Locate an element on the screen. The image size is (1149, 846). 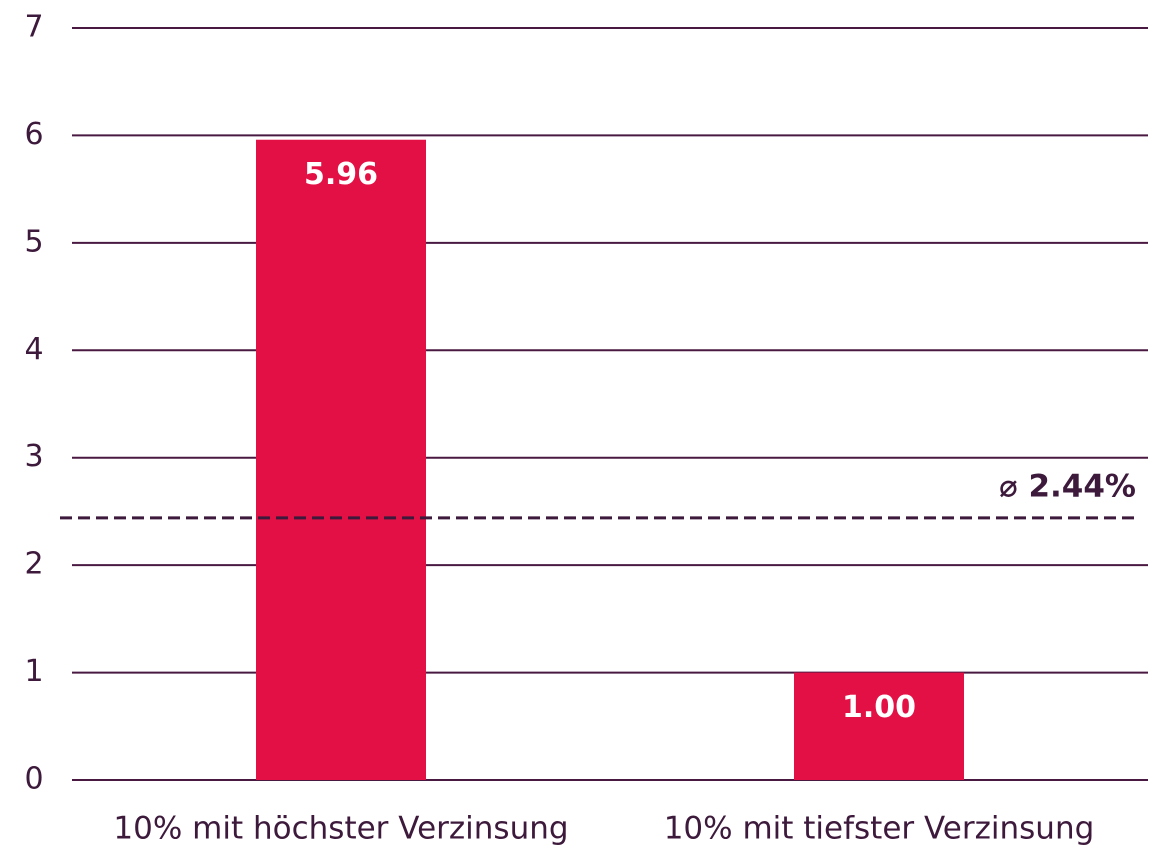
y-tick-label: 5 is located at coordinates (33, 241).